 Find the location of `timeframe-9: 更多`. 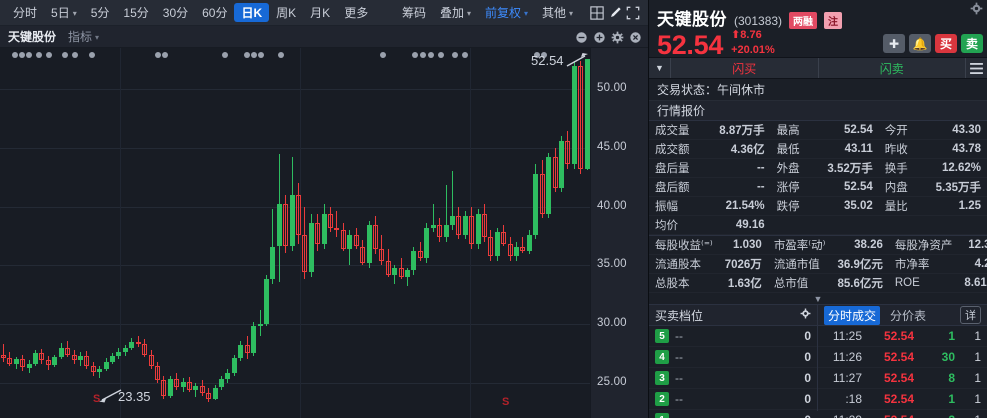

timeframe-9: 更多 is located at coordinates (356, 12).